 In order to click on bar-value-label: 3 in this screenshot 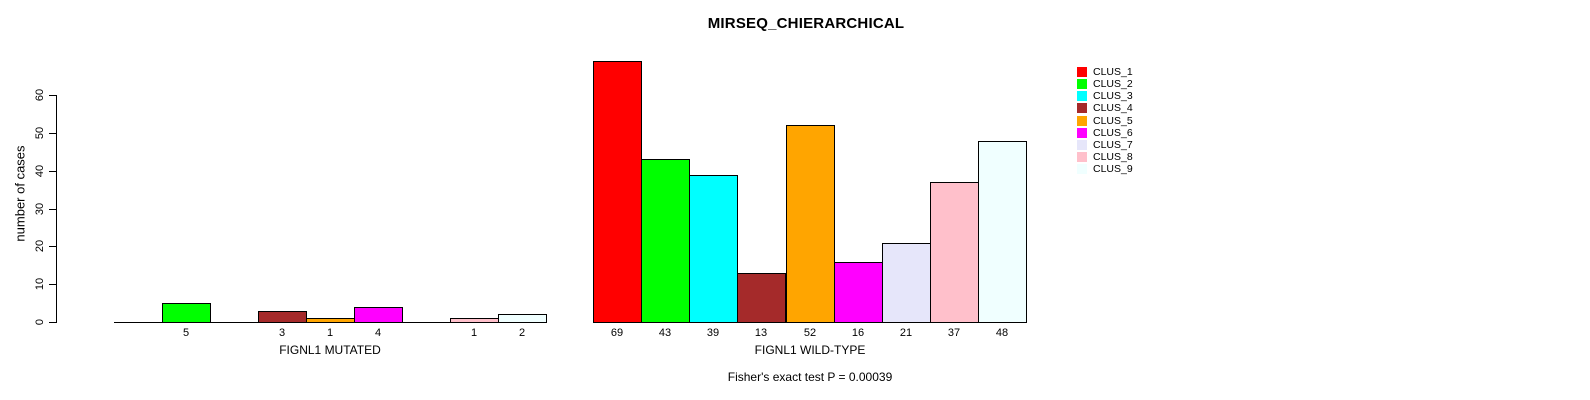, I will do `click(282, 333)`.